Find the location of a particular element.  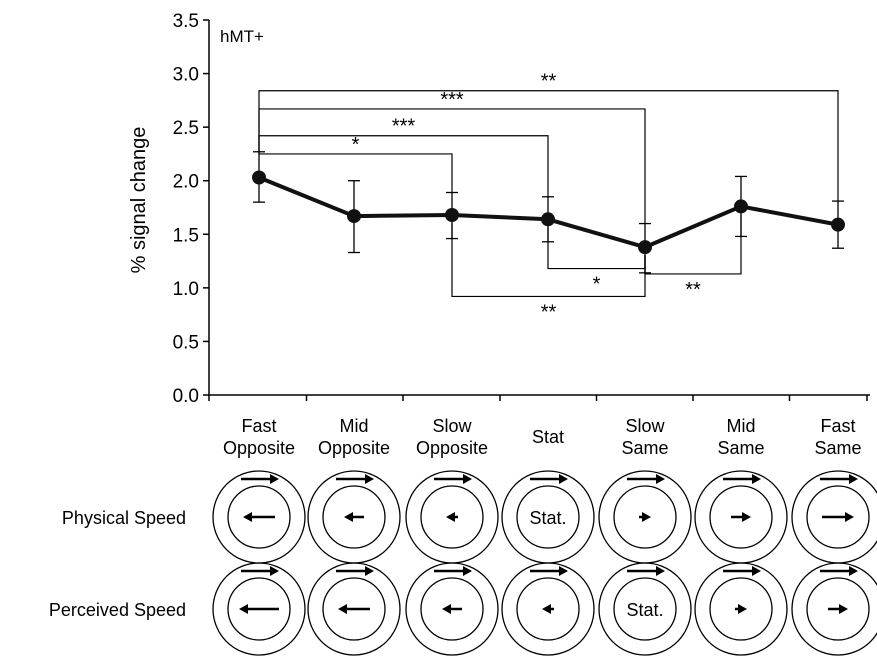

y-tick-label: 3.5 is located at coordinates (186, 21).